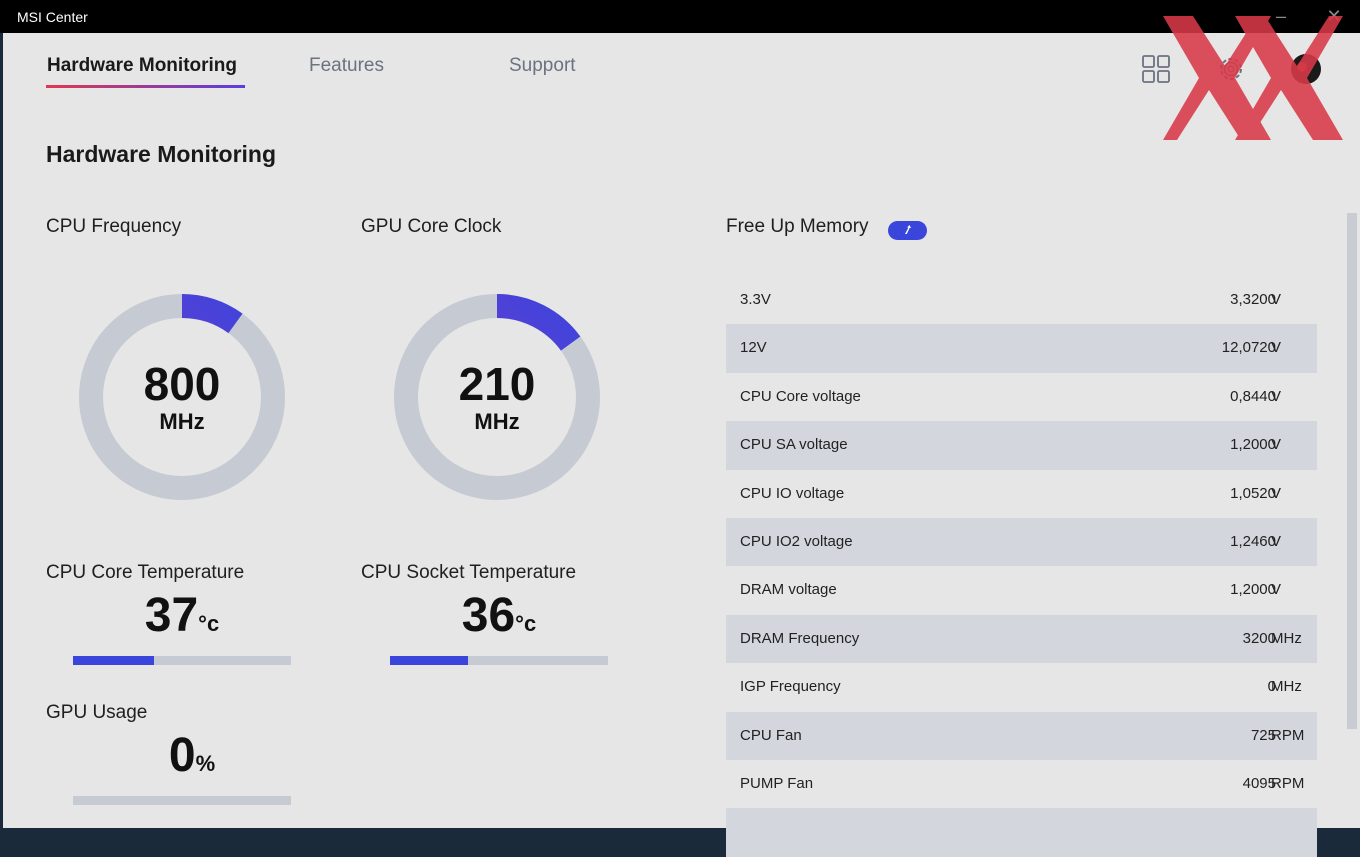 This screenshot has height=857, width=1360. Describe the element at coordinates (771, 735) in the screenshot. I see `reading-name: CPU Fan` at that location.